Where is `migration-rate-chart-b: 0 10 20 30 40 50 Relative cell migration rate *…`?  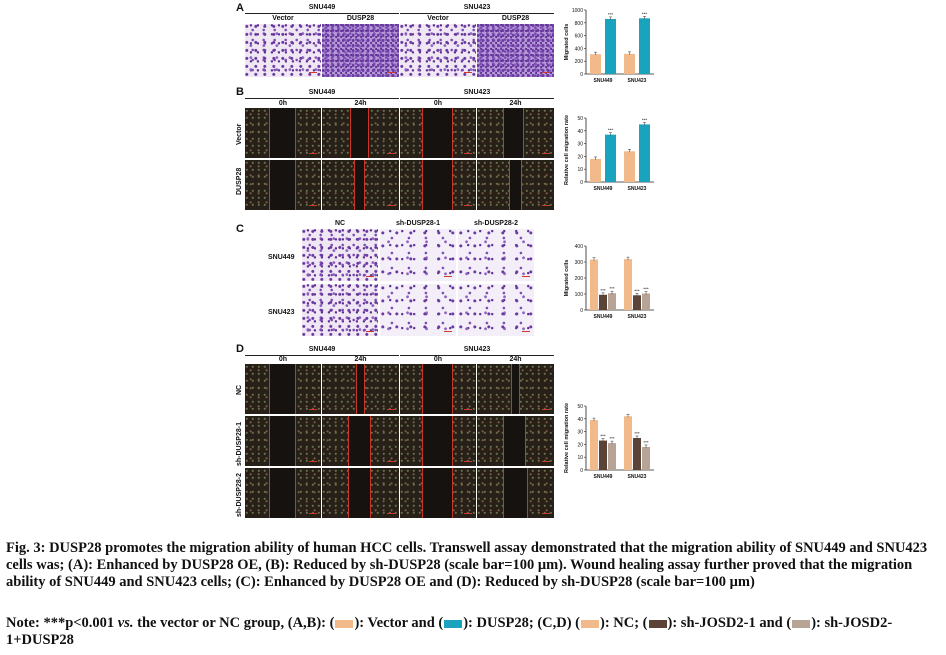
migration-rate-chart-b: 0 10 20 30 40 50 Relative cell migration rate *… is located at coordinates (609, 153).